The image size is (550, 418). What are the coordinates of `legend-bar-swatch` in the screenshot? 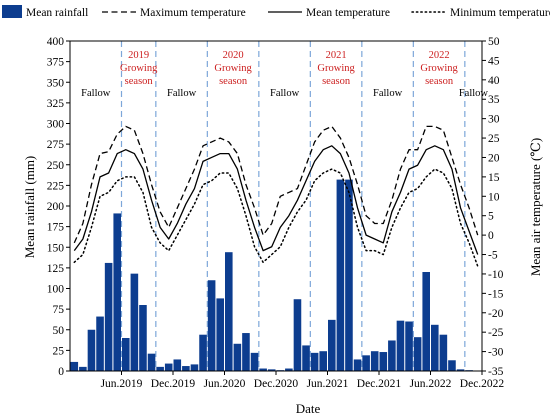 It's located at (12, 11).